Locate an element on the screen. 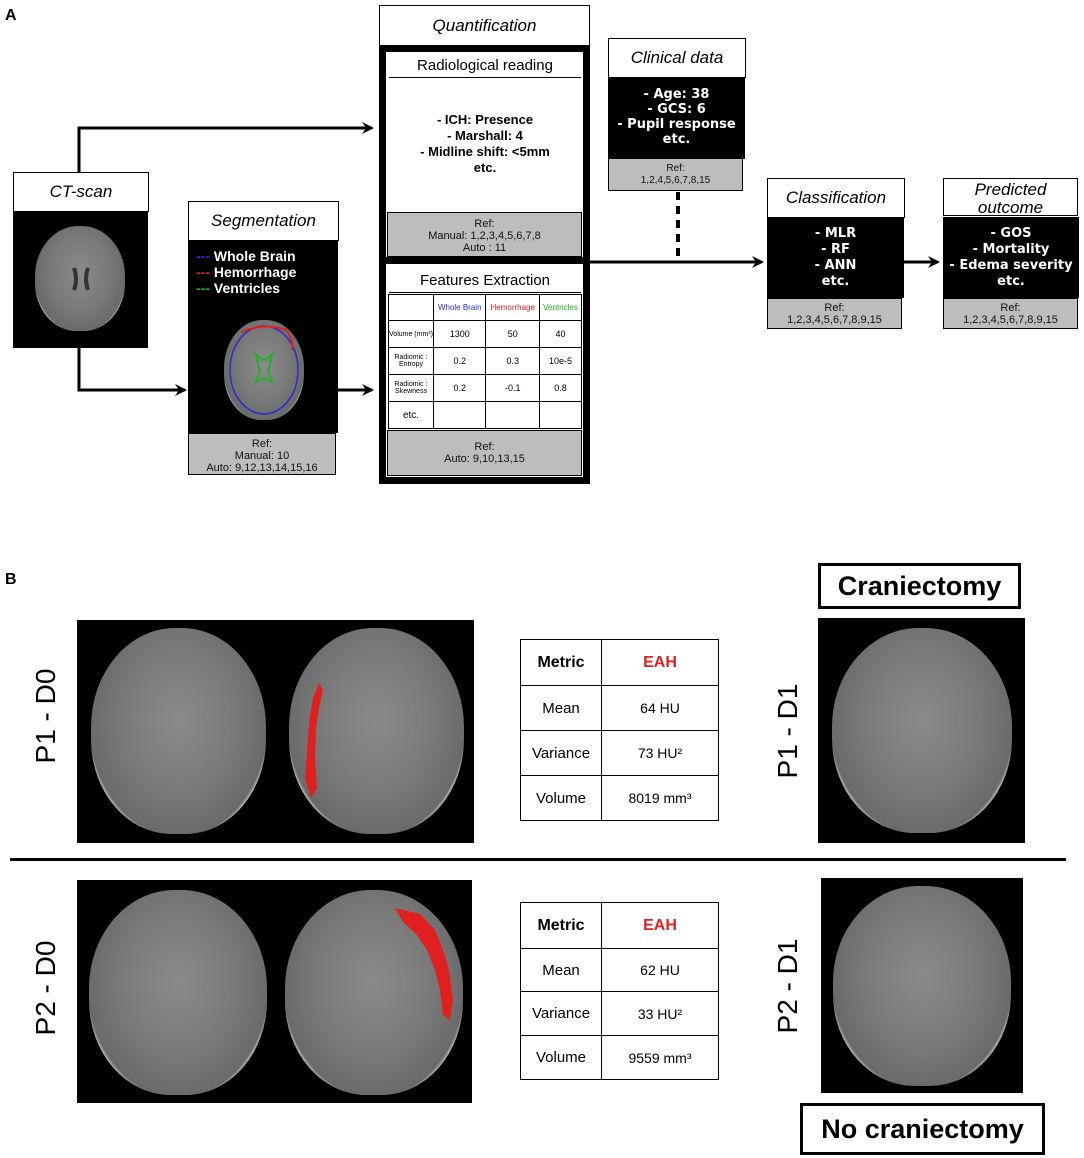  feature-cell: 1300 is located at coordinates (459, 334).